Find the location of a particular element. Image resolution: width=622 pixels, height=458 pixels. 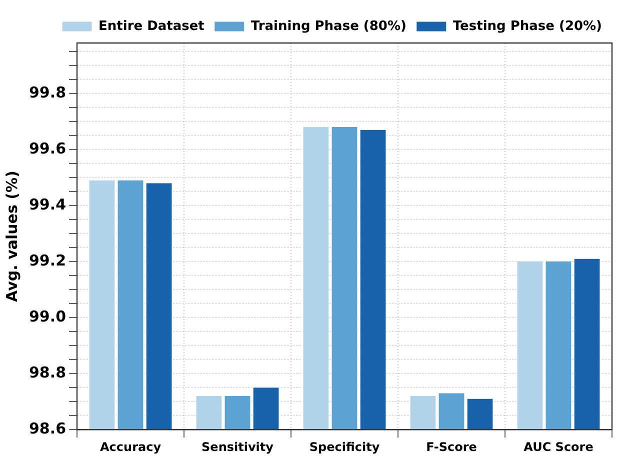

legend-label: Training Phase (80%) is located at coordinates (328, 26).